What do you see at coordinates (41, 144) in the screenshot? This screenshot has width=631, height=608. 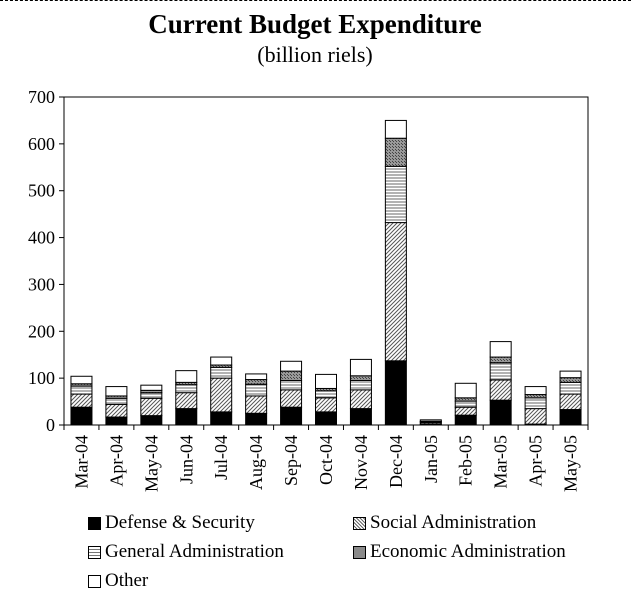 I see `y-tick-label: 600` at bounding box center [41, 144].